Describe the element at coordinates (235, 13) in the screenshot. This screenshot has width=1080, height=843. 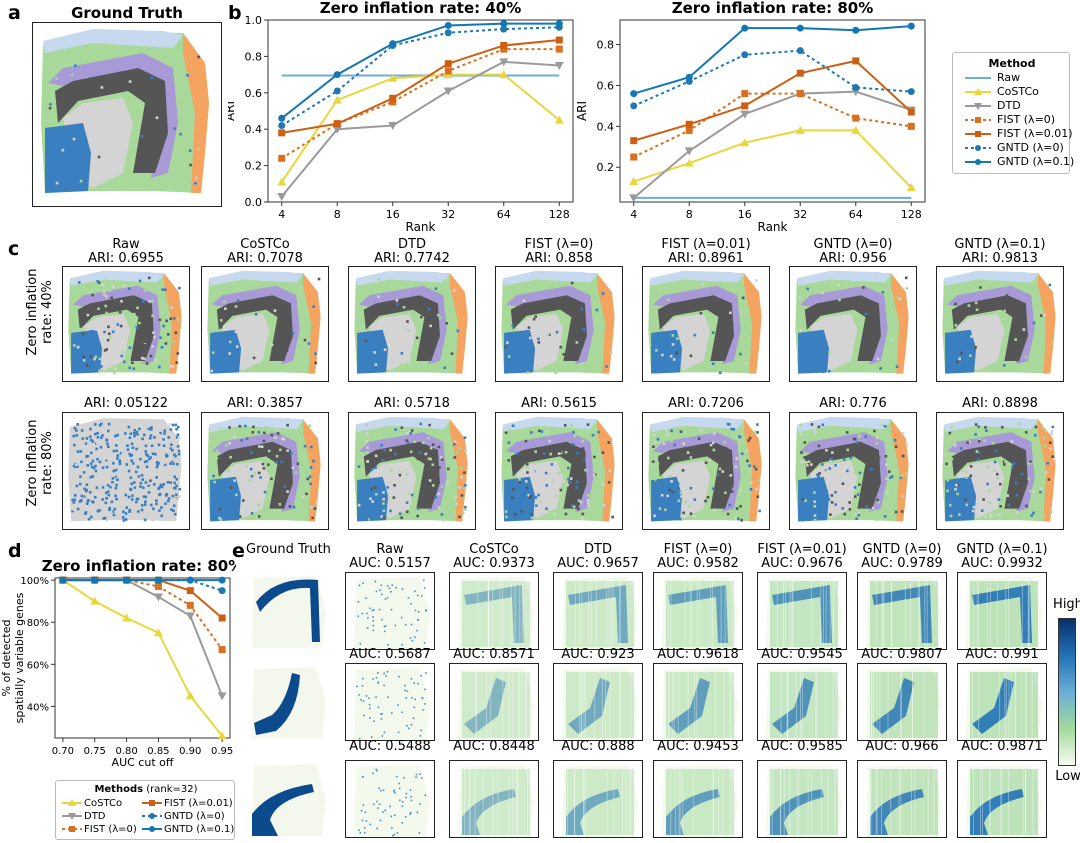
I see `panel-label-b: b` at that location.